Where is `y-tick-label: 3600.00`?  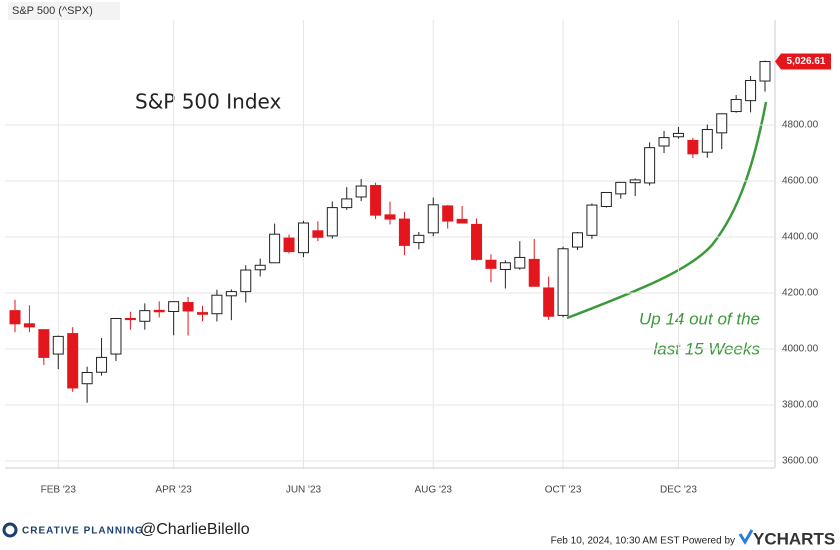
y-tick-label: 3600.00 is located at coordinates (800, 461).